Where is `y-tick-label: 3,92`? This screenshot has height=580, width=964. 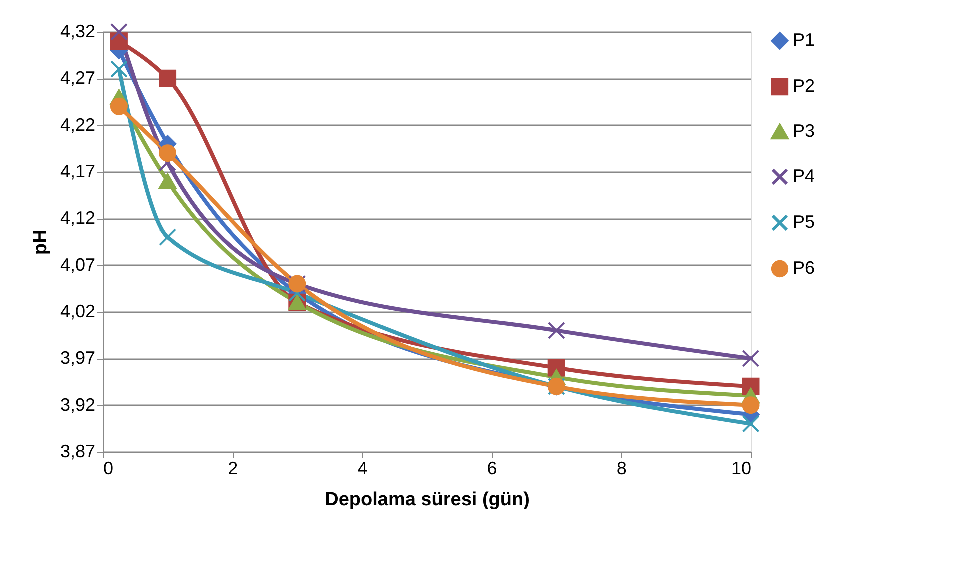 y-tick-label: 3,92 is located at coordinates (78, 404).